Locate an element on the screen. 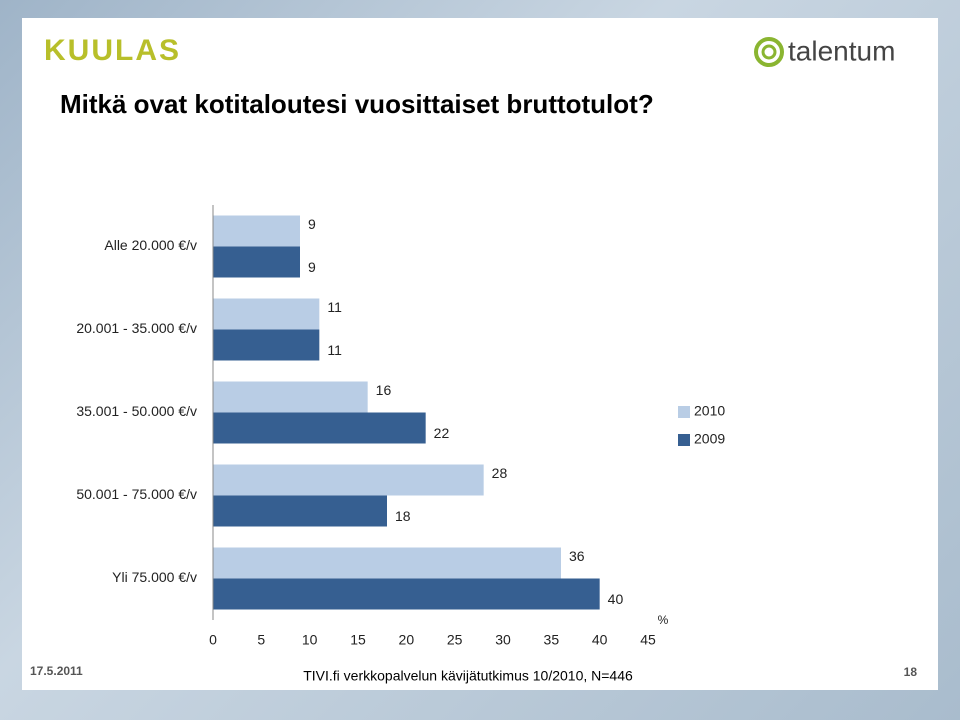 This screenshot has height=720, width=960. legend-label: 2009 is located at coordinates (709, 439).